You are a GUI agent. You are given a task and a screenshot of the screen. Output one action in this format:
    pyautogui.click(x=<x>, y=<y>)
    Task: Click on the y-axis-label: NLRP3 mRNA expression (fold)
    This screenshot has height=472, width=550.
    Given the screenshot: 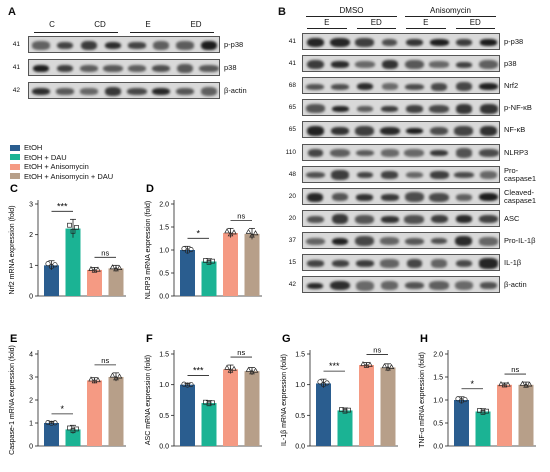 What is the action you would take?
    pyautogui.click(x=148, y=250)
    